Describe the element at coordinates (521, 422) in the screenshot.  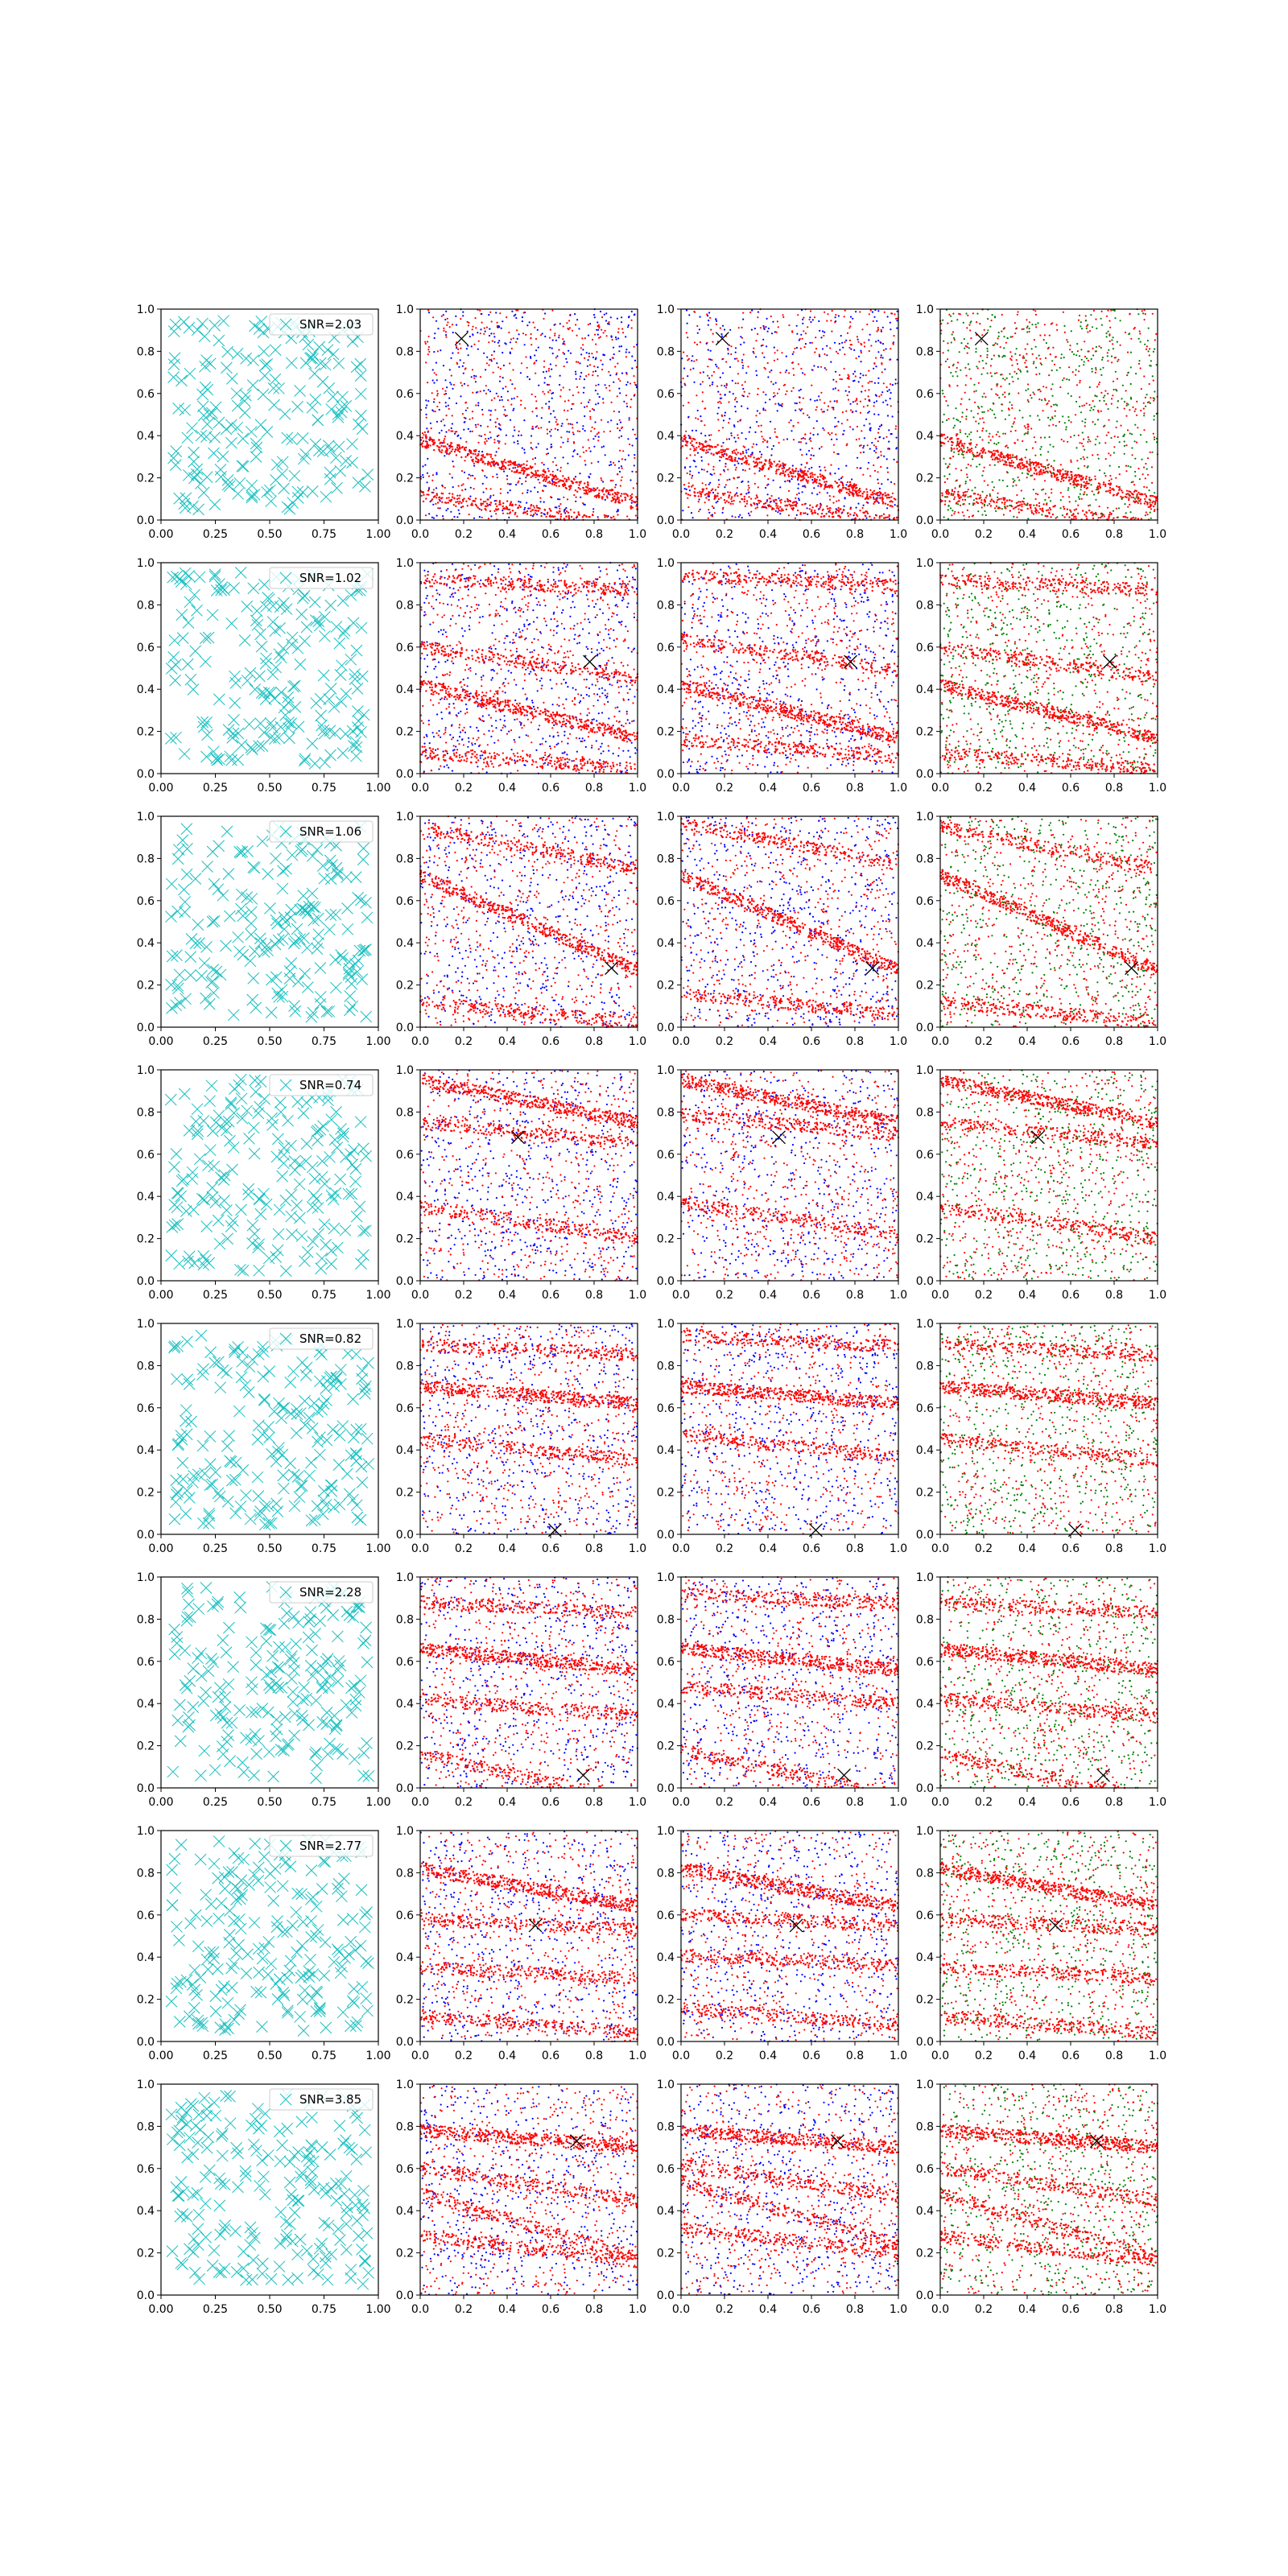
I see `subplot-r0-c1: 0.0 0.2 0.4 0.6 0.8 1.0 0.0 0.2 0.4 0.6 0.8 1.0` at that location.